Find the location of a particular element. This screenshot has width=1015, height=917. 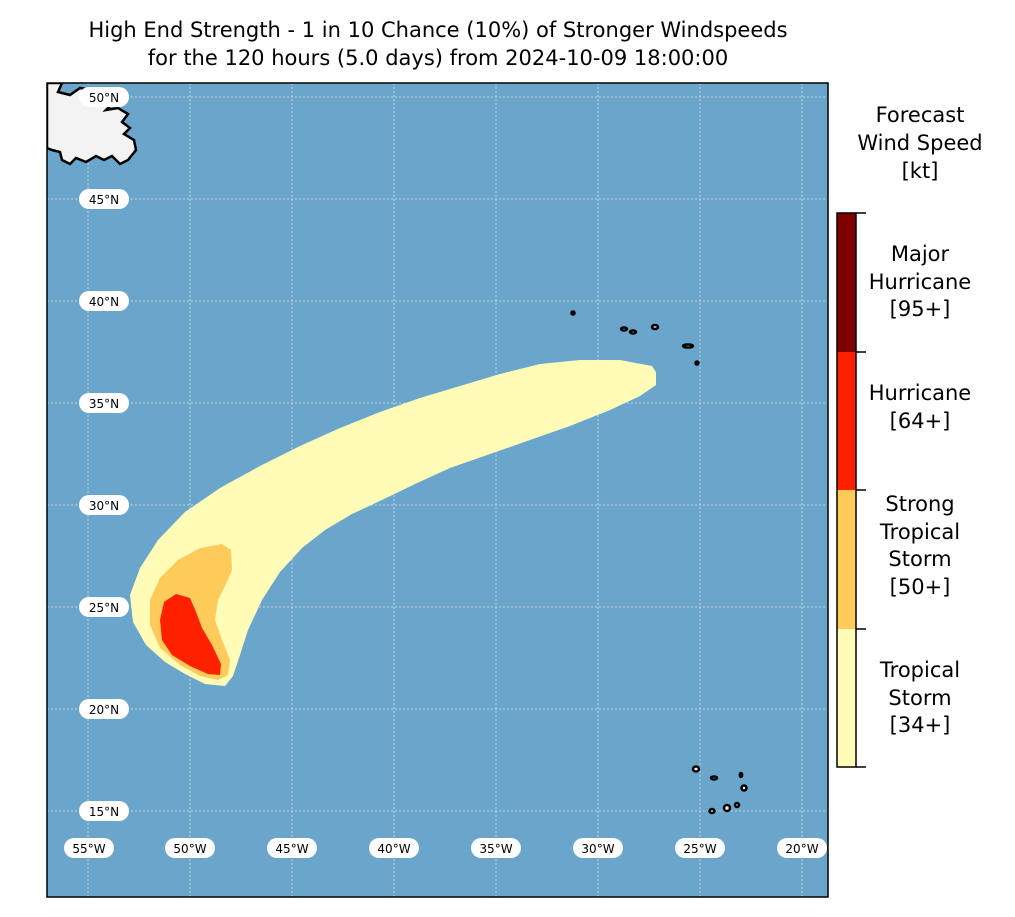

colorbar-segment-strong-tropical-storm is located at coordinates (846, 559).